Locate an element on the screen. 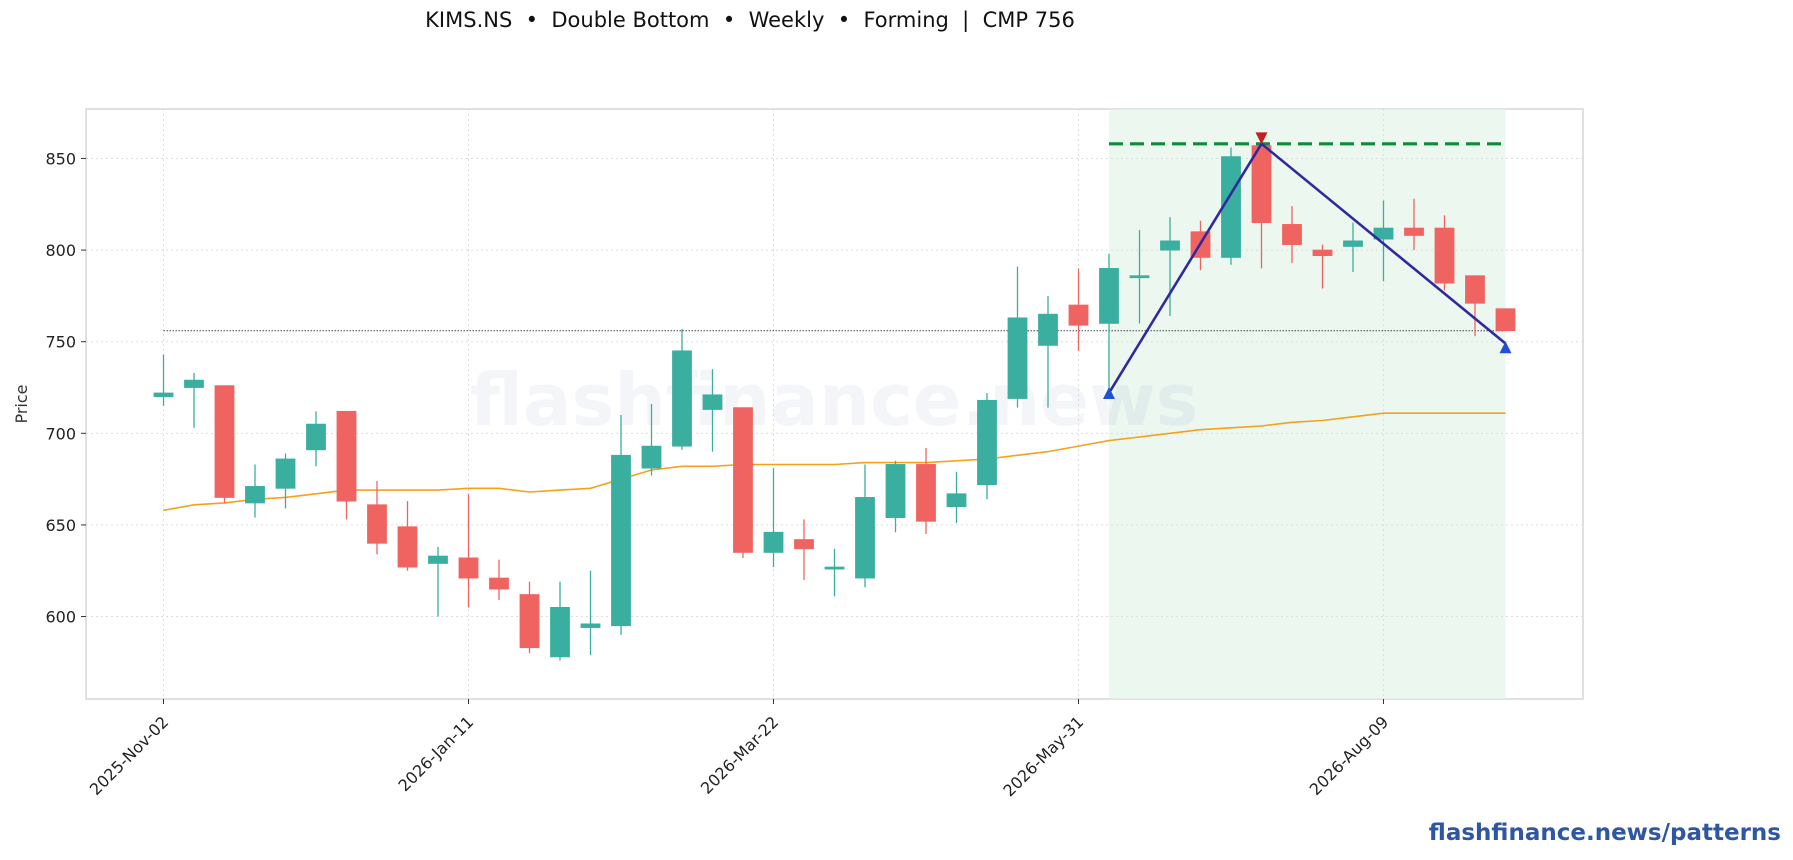 This screenshot has width=1793, height=860. pattern-markers is located at coordinates (1307, 266).